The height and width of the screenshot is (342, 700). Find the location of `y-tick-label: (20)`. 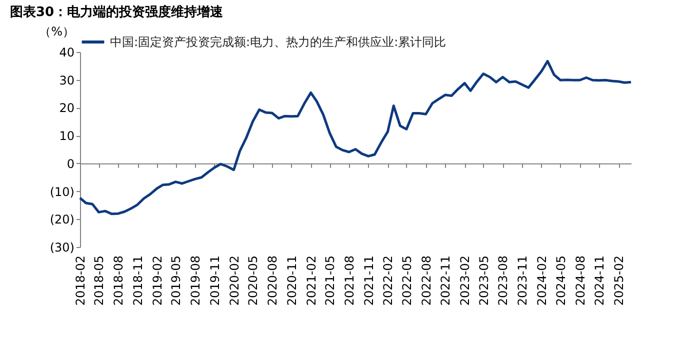

y-tick-label: (20) is located at coordinates (62, 219).